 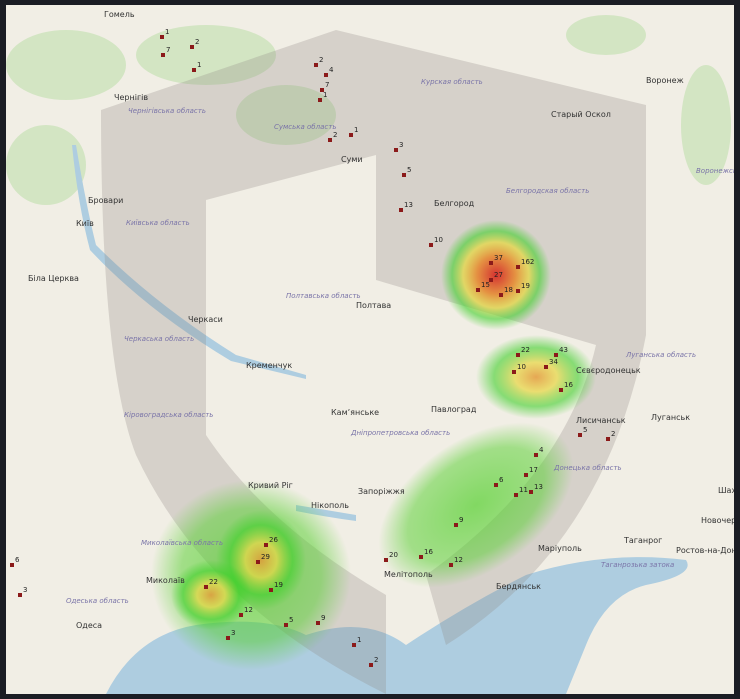 I want to click on incident-marker: 20, so click(x=391, y=556).